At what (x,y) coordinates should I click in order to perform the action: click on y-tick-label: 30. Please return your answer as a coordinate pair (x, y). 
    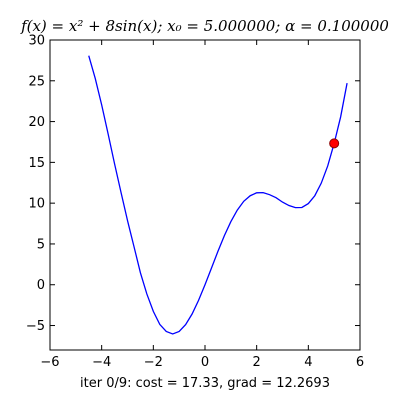
    Looking at the image, I should click on (36, 41).